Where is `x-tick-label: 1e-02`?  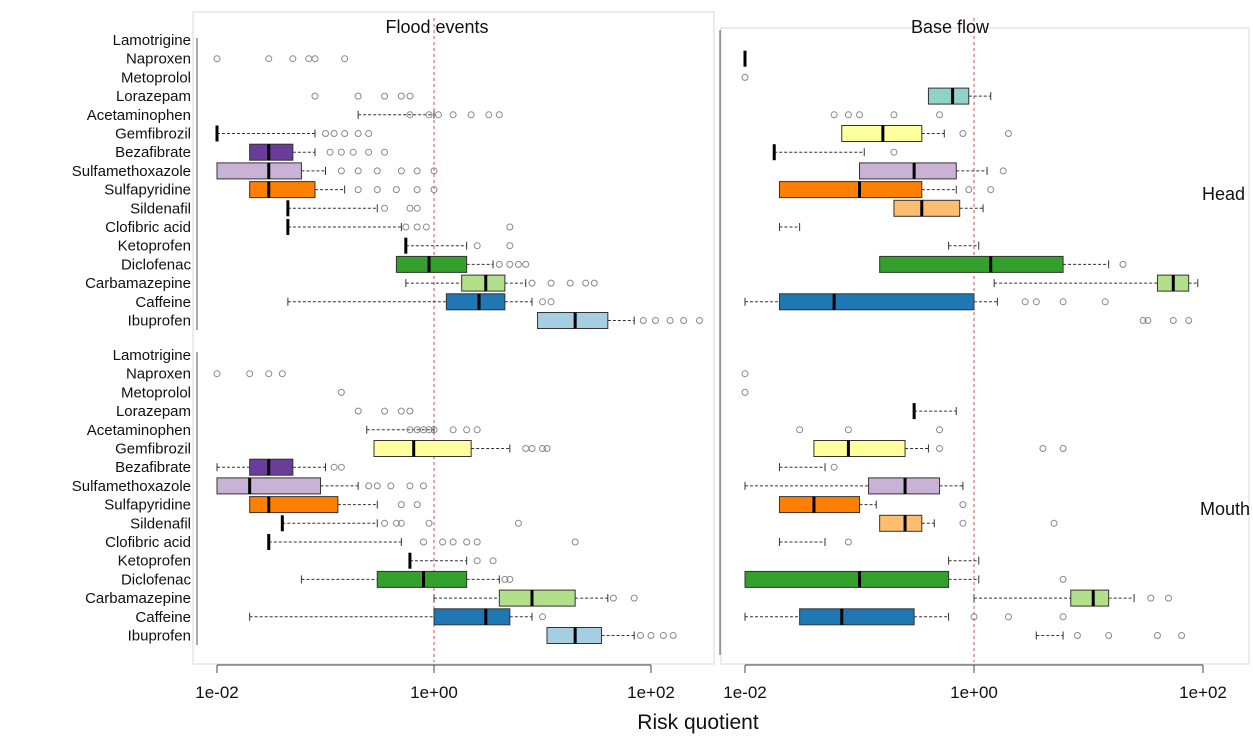
x-tick-label: 1e-02 is located at coordinates (744, 692).